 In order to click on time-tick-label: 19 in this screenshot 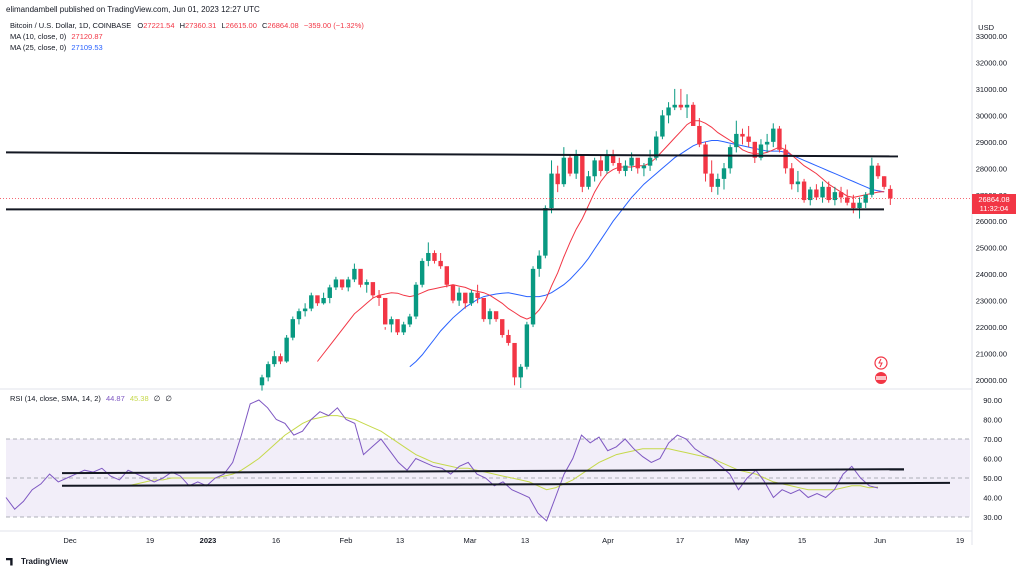, I will do `click(960, 540)`.